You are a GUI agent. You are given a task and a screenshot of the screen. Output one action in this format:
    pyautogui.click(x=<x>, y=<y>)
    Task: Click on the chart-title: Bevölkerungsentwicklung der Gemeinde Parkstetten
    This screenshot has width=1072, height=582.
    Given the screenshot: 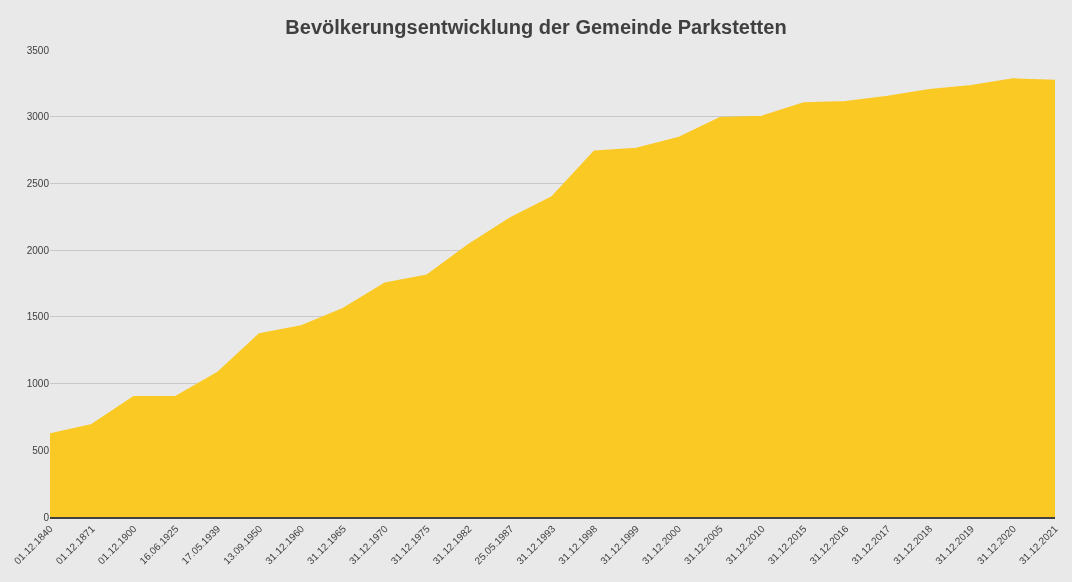 What is the action you would take?
    pyautogui.click(x=536, y=27)
    